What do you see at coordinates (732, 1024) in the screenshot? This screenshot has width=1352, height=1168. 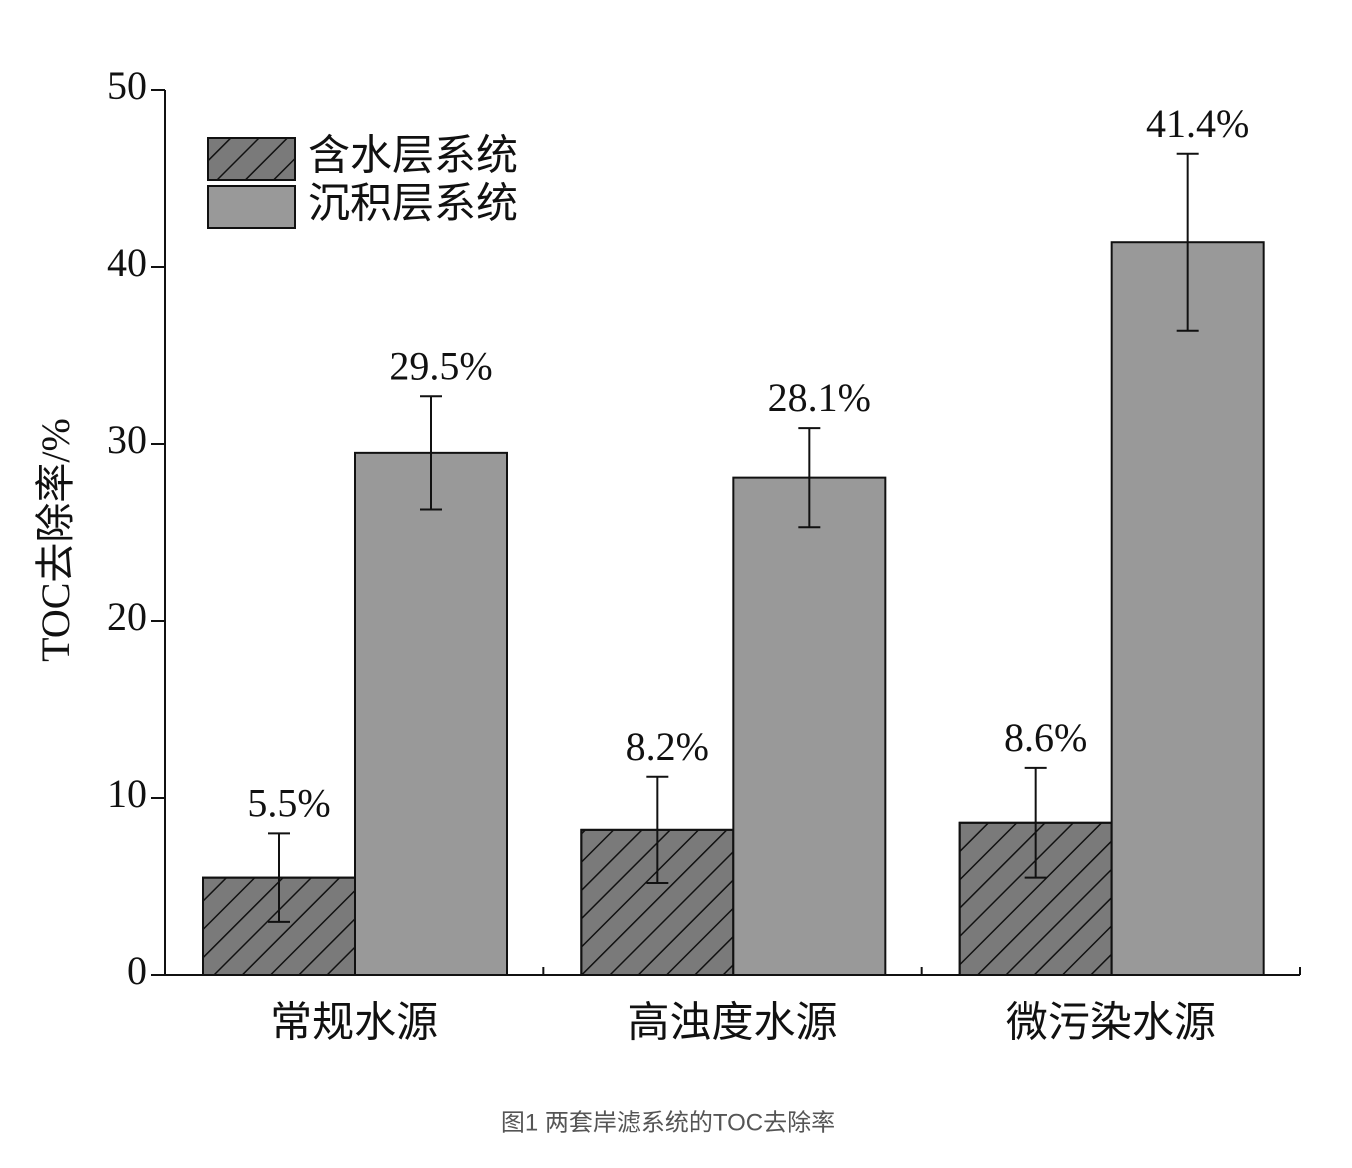 I see `x-tick-label: 高浊度水源` at bounding box center [732, 1024].